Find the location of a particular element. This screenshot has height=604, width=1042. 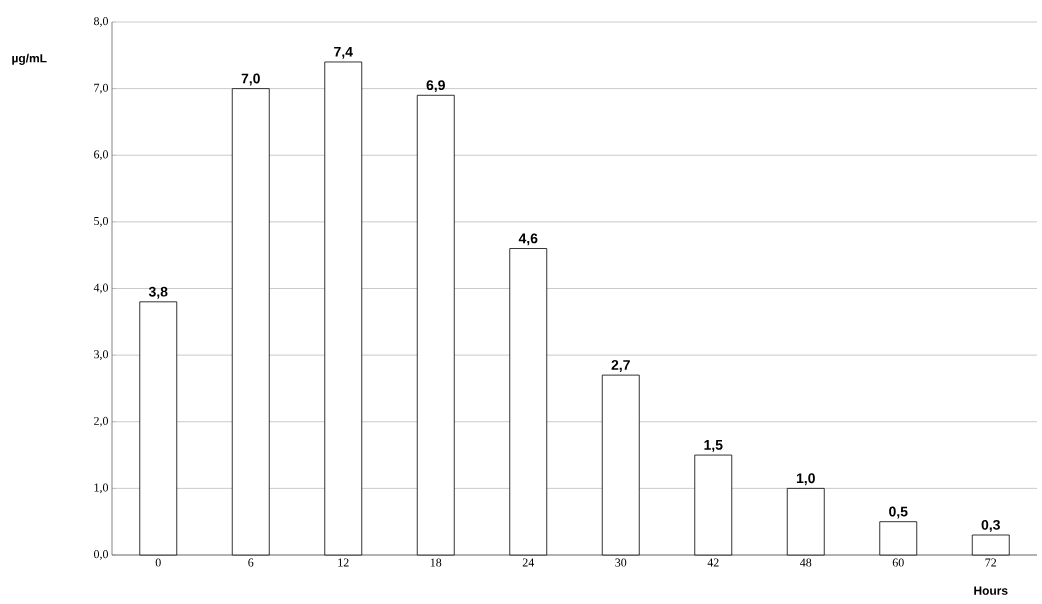

y-tick-label: 3,0 is located at coordinates (101, 355).